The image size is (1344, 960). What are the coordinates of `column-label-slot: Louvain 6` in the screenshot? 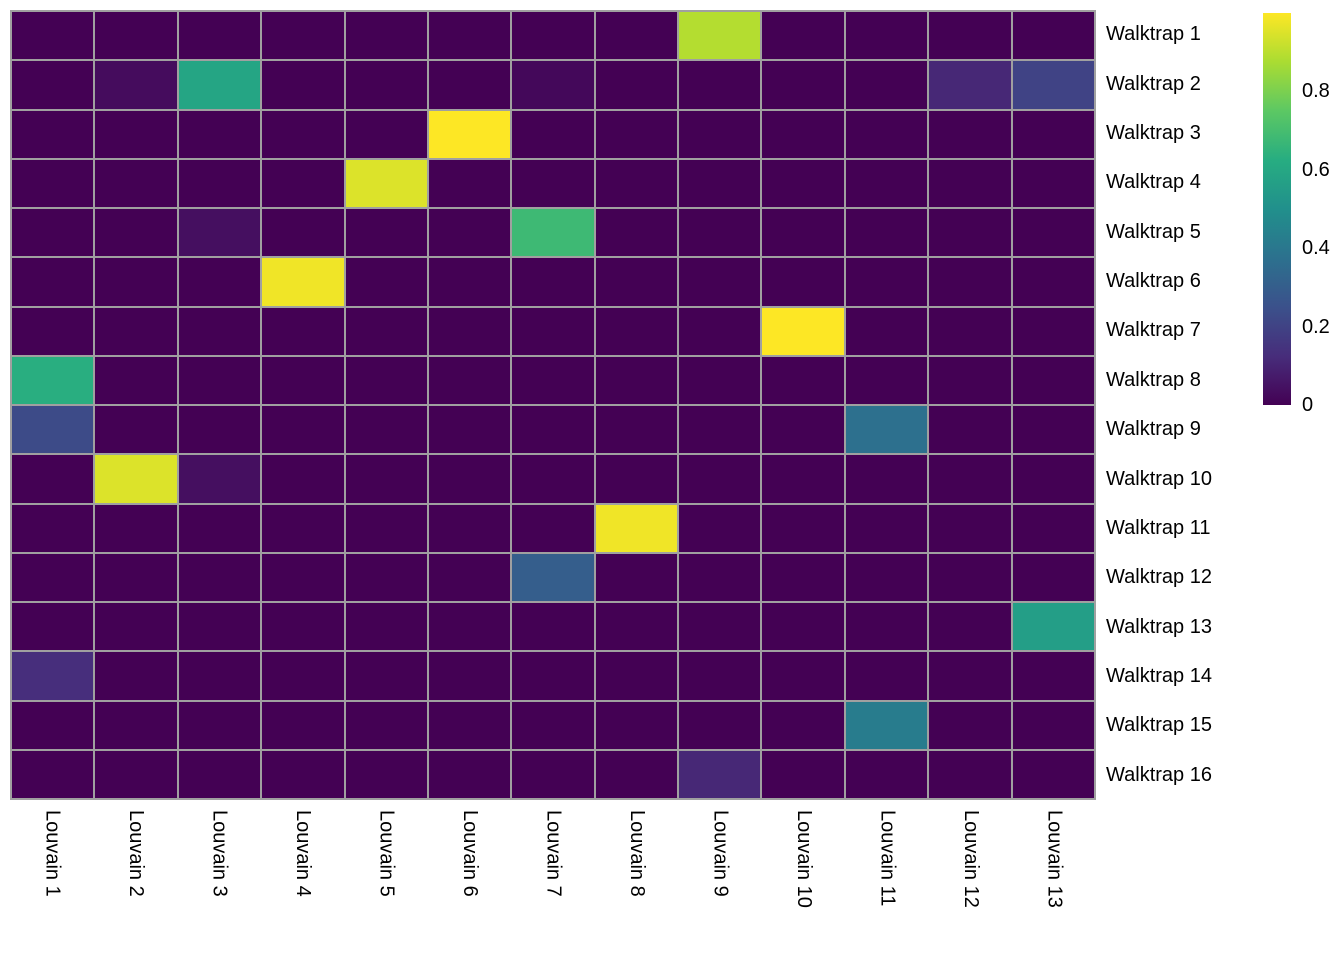 It's located at (470, 879).